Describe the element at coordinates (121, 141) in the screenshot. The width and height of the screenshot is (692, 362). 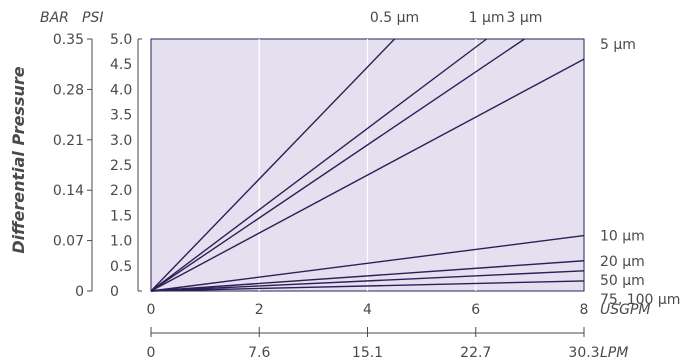
I see `psi-tick-label: 3.0` at that location.